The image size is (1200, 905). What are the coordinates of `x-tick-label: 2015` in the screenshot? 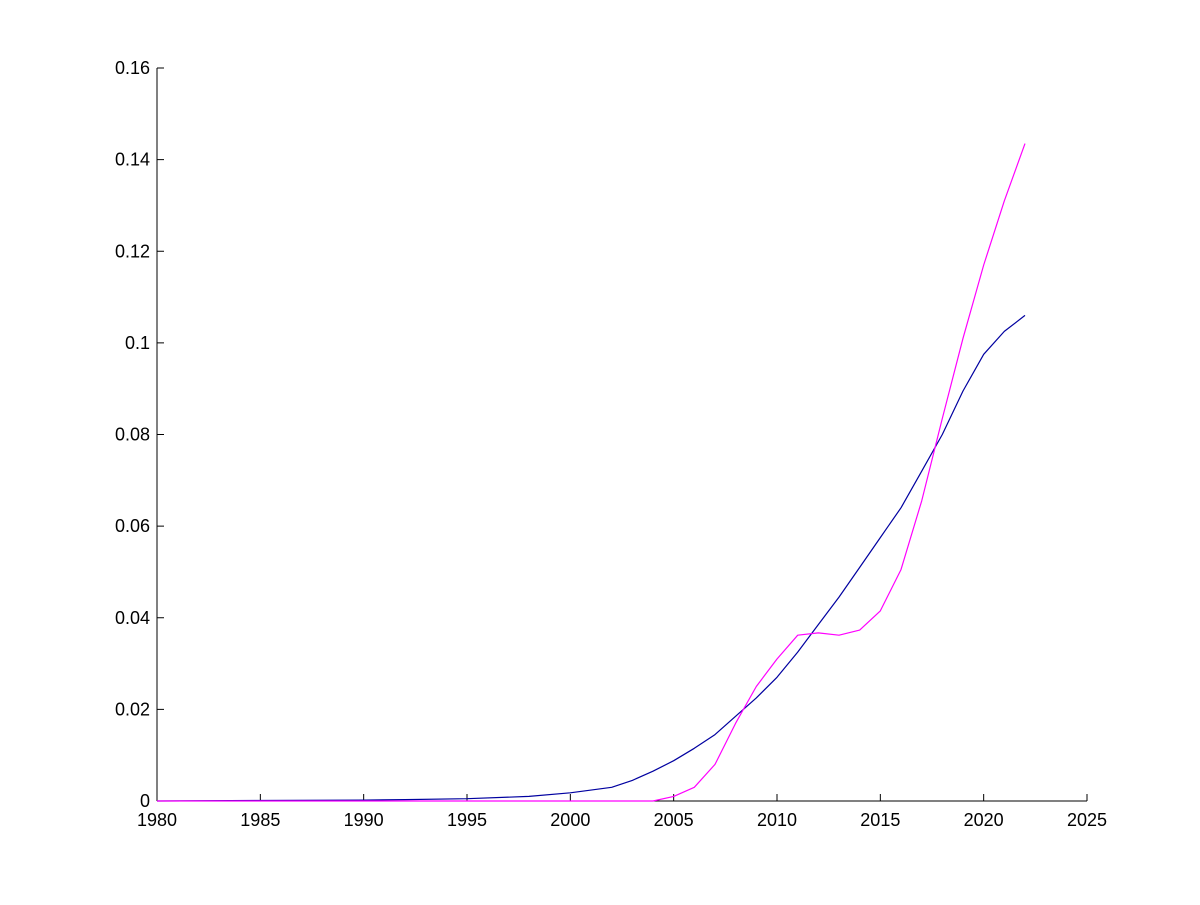 It's located at (880, 820).